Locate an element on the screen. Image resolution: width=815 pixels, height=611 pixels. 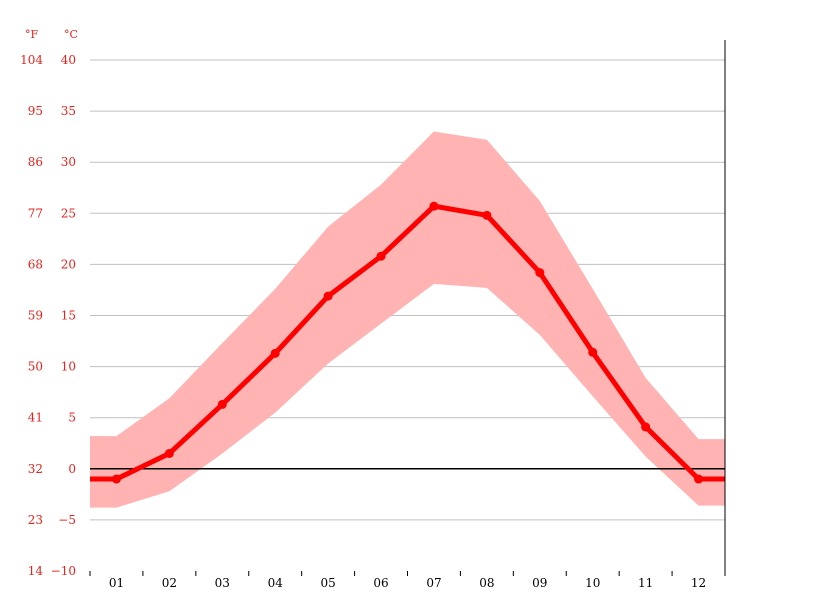
x-tick-label: 11 is located at coordinates (645, 583).